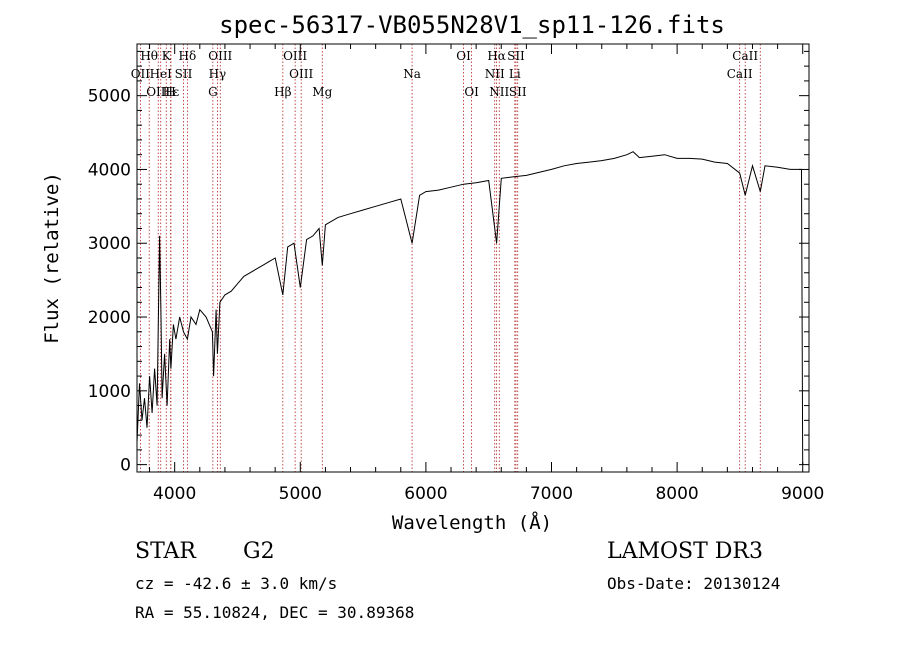 The width and height of the screenshot is (900, 649). Describe the element at coordinates (109, 392) in the screenshot. I see `y-tick-label-1000: 1000` at that location.